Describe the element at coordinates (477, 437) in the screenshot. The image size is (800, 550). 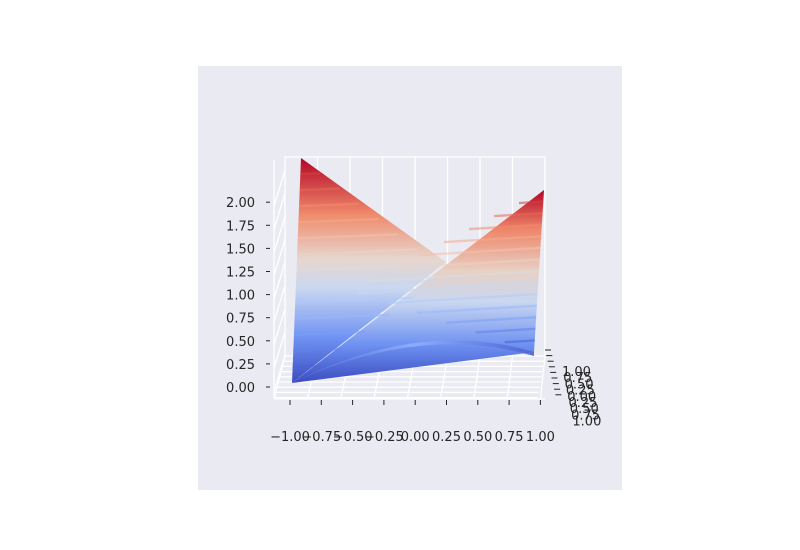
I see `x-tick-label: 0.50` at that location.